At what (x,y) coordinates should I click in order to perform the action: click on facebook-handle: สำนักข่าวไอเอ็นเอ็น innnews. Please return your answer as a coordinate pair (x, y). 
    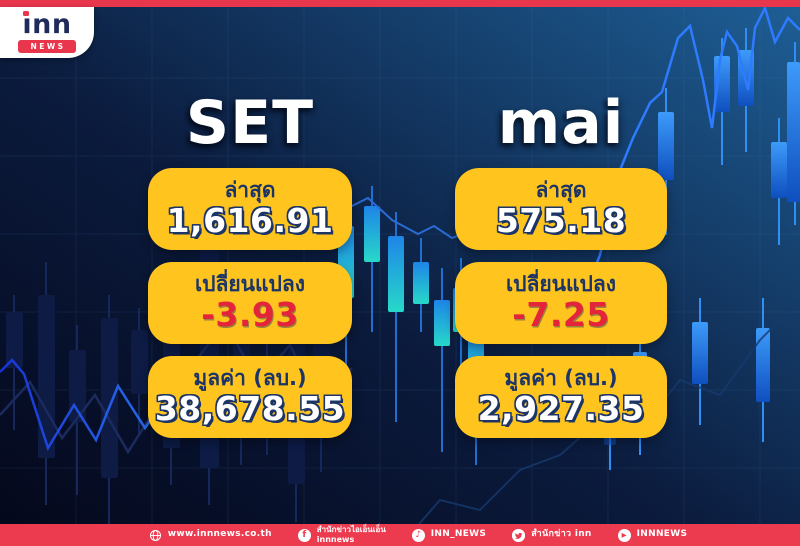
    Looking at the image, I should click on (351, 534).